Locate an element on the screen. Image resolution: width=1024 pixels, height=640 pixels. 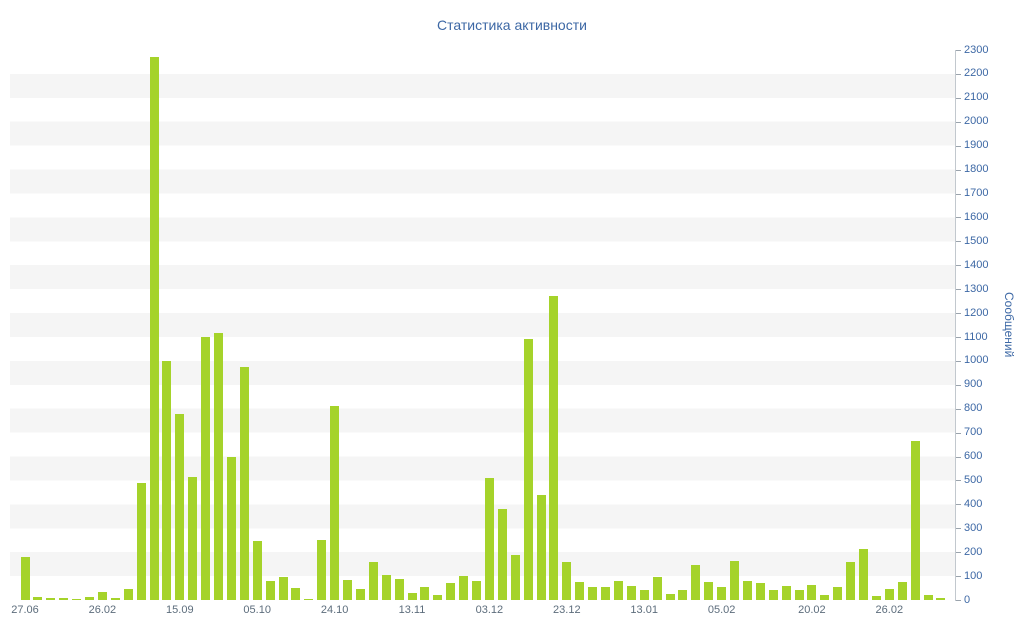
x-axis-tick-label: 13.11 is located at coordinates (412, 610).